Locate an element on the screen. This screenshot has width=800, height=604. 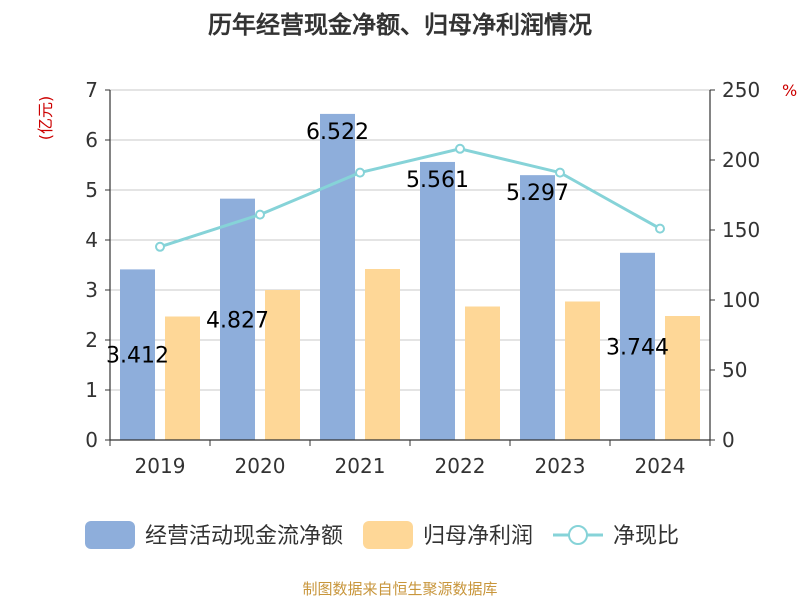
cashflow-data-label: 3.412 is located at coordinates (137, 356).